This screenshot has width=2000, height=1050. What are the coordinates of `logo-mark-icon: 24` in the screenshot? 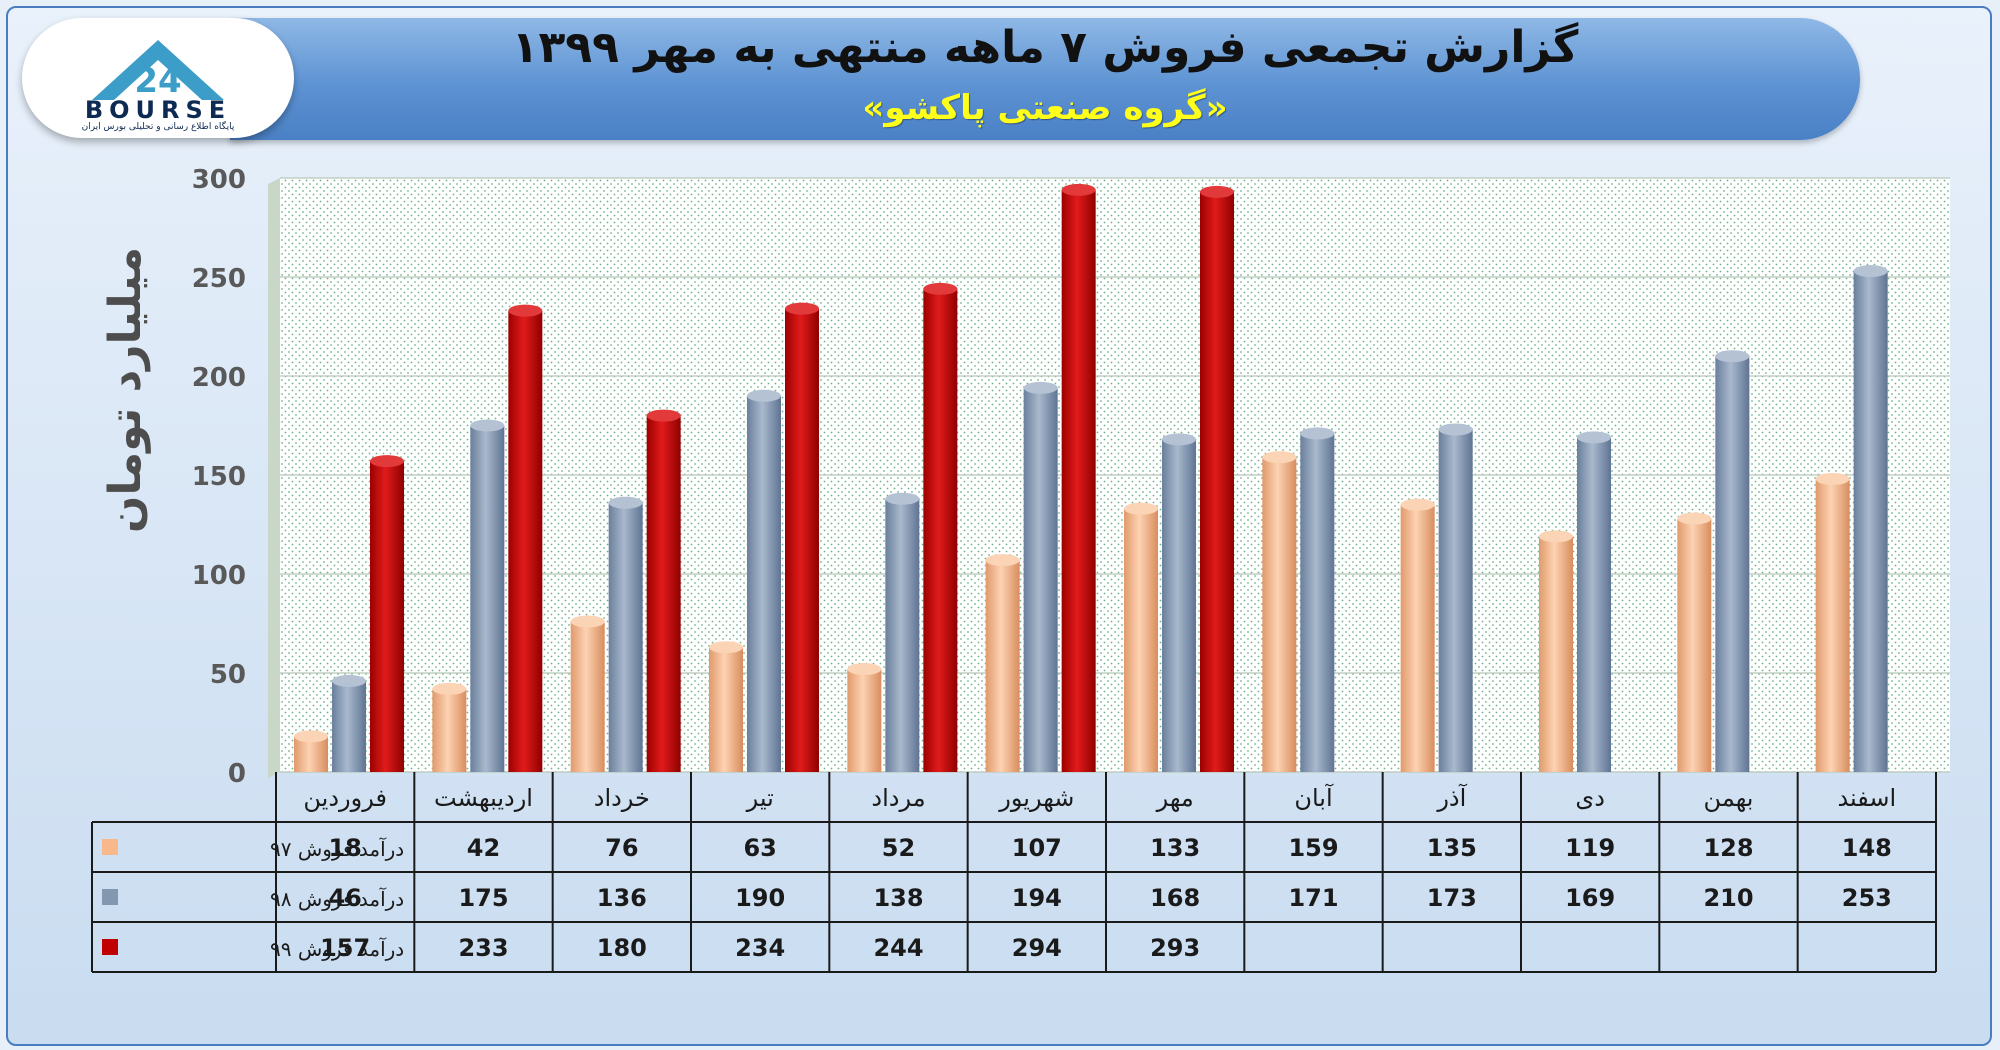 It's located at (158, 70).